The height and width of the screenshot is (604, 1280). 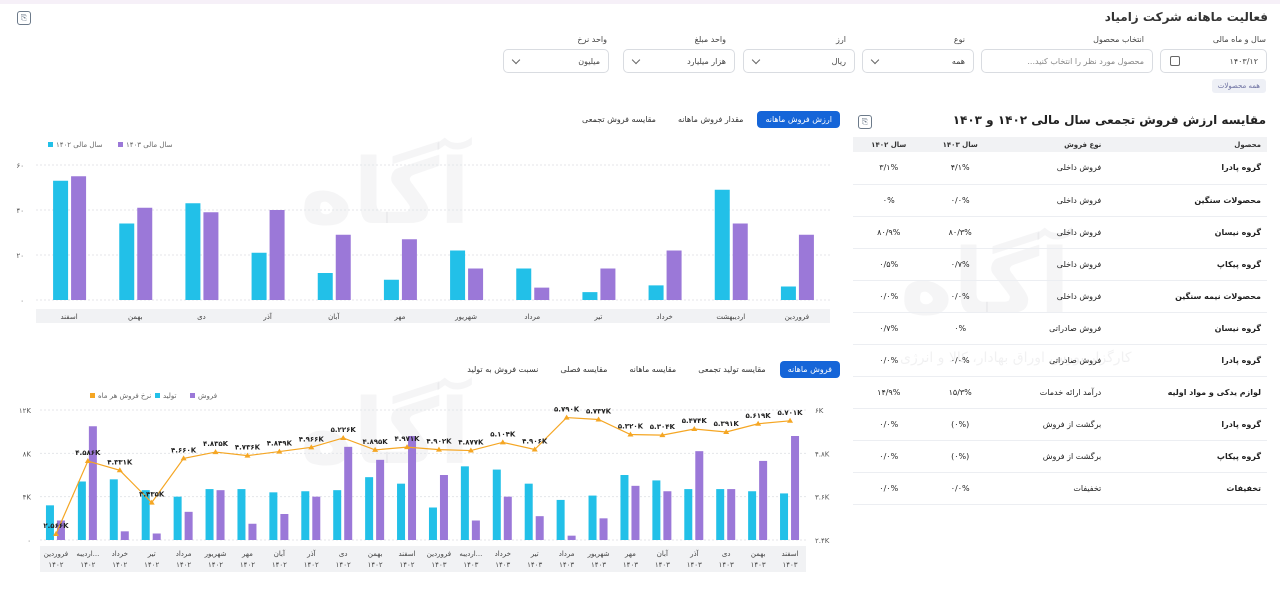 I want to click on data-label: ۵.۳۹۱K, so click(x=727, y=424).